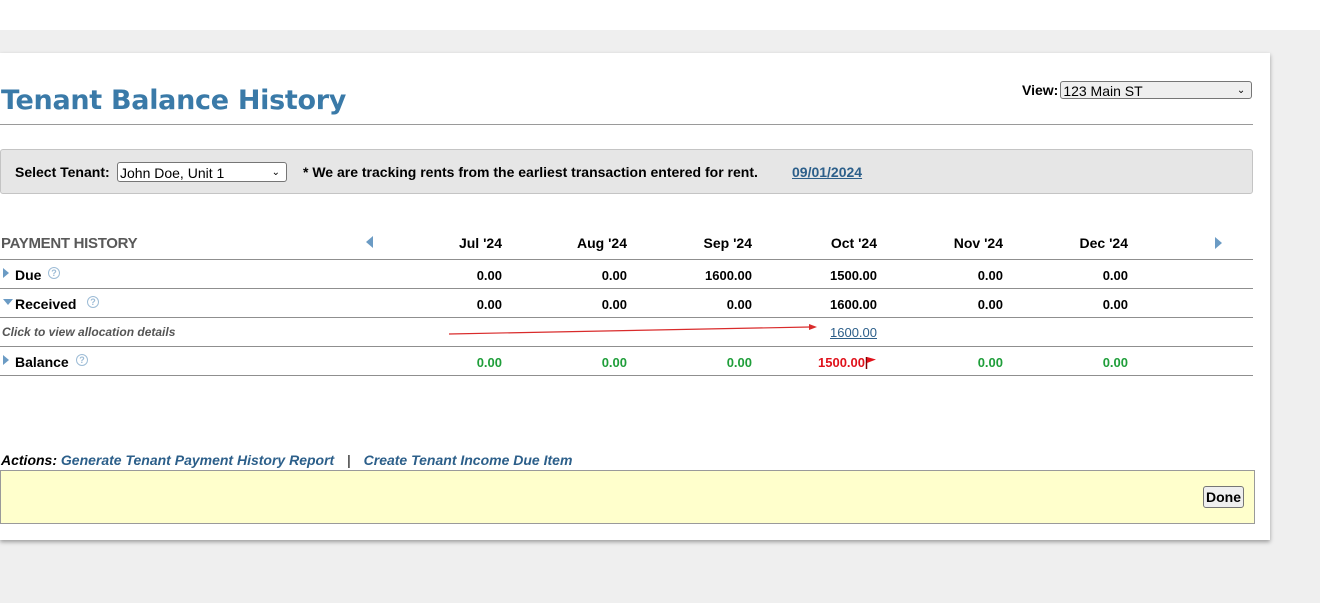 The height and width of the screenshot is (603, 1320). What do you see at coordinates (978, 243) in the screenshot?
I see `month-header: Nov '24` at bounding box center [978, 243].